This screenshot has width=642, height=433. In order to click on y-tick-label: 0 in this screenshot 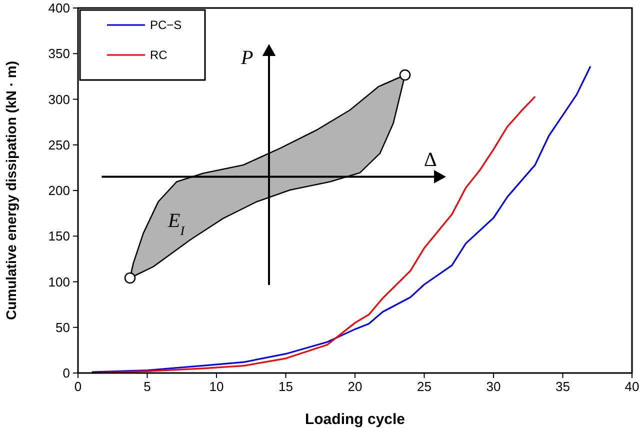, I will do `click(66, 373)`.